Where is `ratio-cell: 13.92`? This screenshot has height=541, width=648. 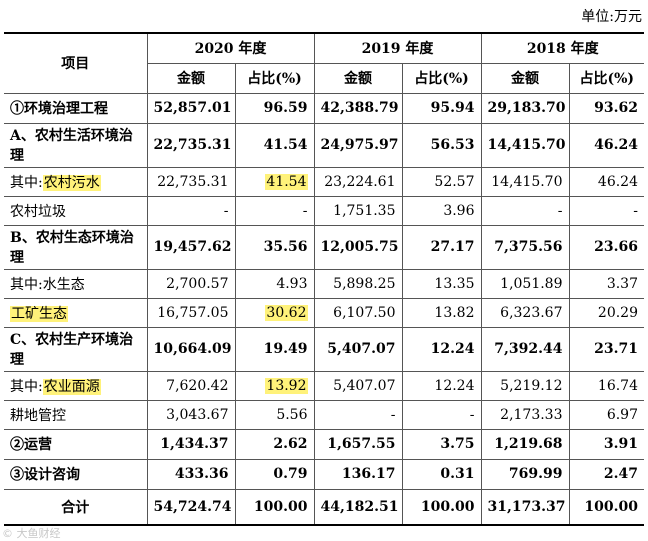 ratio-cell: 13.92 is located at coordinates (274, 385).